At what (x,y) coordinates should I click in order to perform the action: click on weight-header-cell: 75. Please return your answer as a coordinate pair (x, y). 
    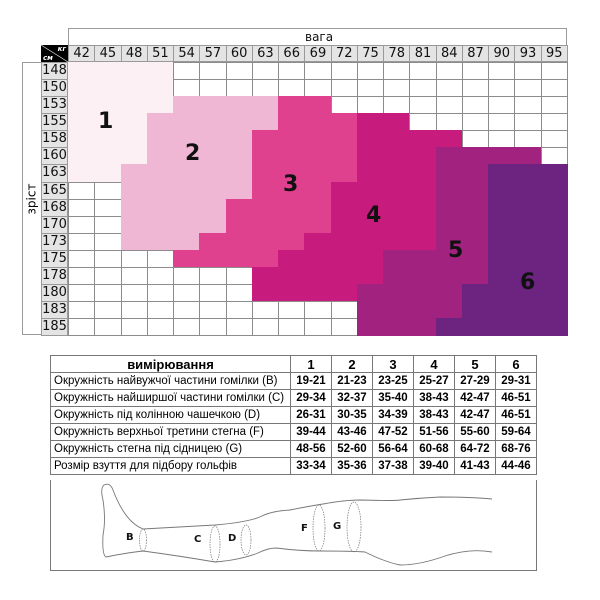
    Looking at the image, I should click on (370, 53).